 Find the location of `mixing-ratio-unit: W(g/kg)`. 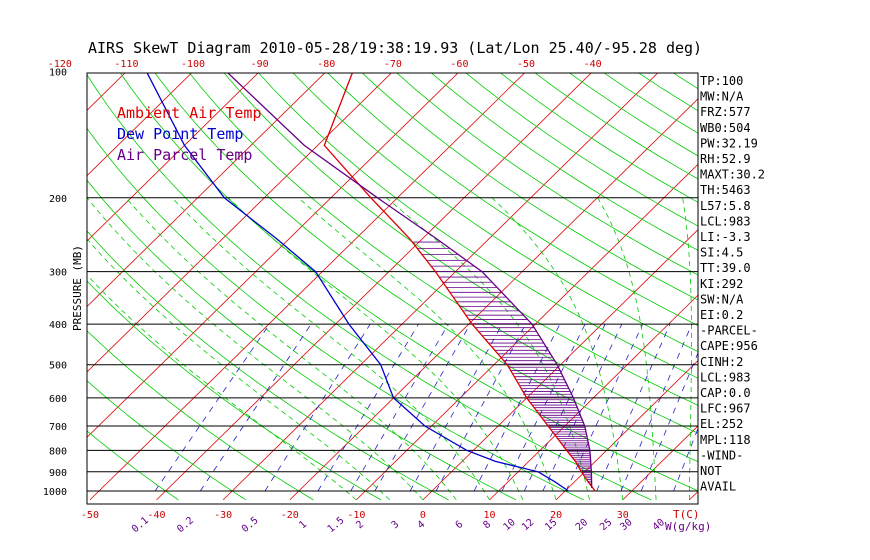

mixing-ratio-unit: W(g/kg) is located at coordinates (688, 526).